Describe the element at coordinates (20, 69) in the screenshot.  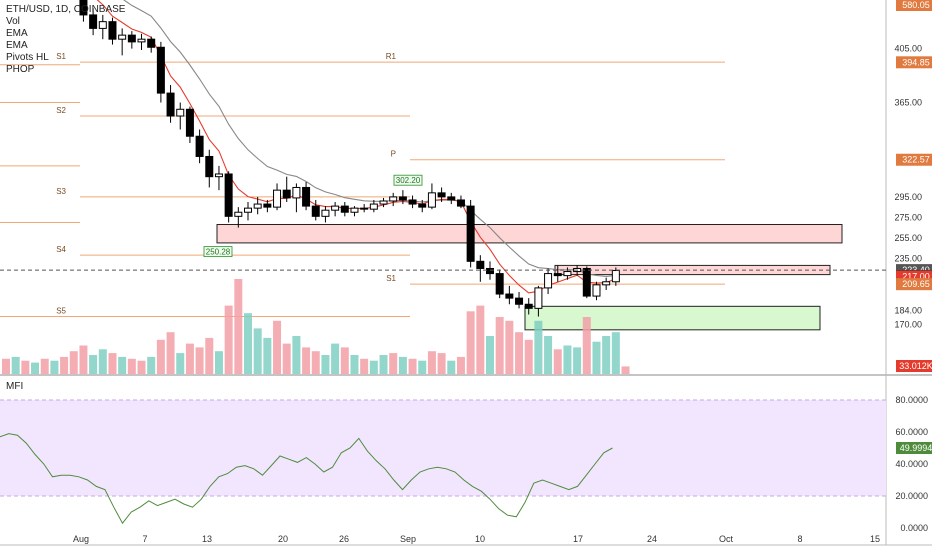
I see `legend-phop: PHOP` at that location.